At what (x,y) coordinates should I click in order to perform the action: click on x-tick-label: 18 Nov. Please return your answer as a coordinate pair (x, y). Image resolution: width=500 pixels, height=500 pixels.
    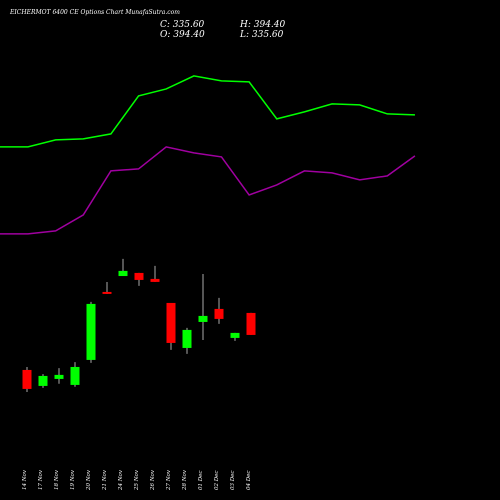
    Looking at the image, I should click on (57, 479).